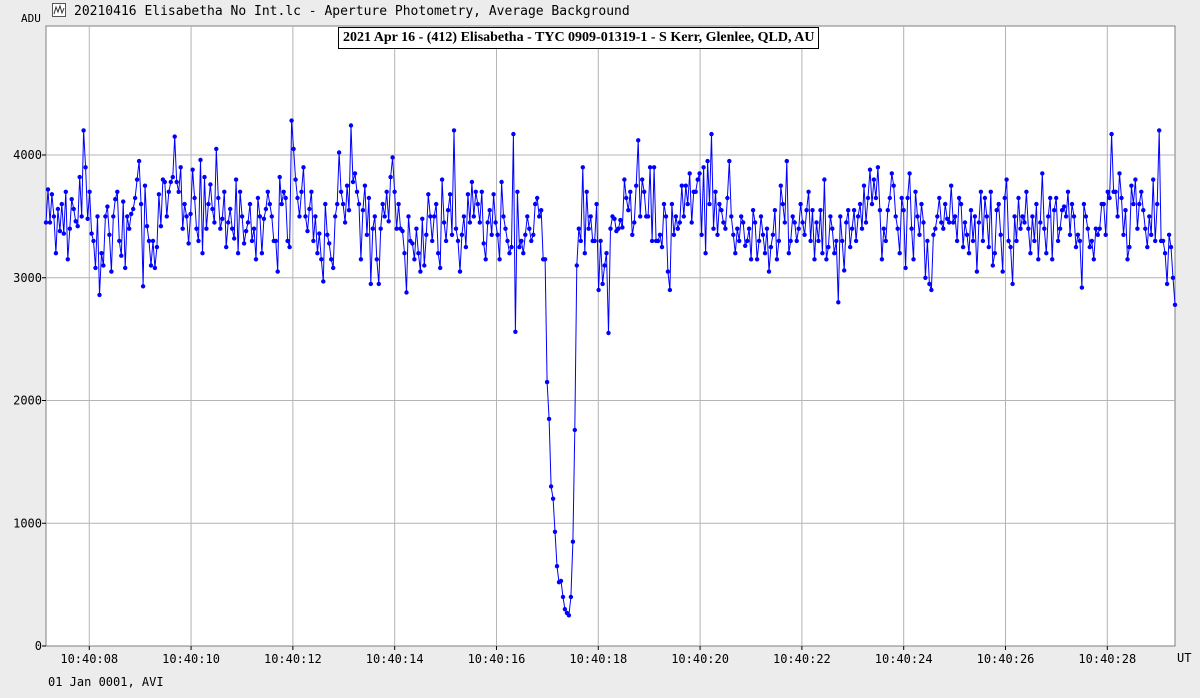 Image resolution: width=1200 pixels, height=698 pixels. I want to click on x-tick-label: 10:40:28, so click(1107, 659).